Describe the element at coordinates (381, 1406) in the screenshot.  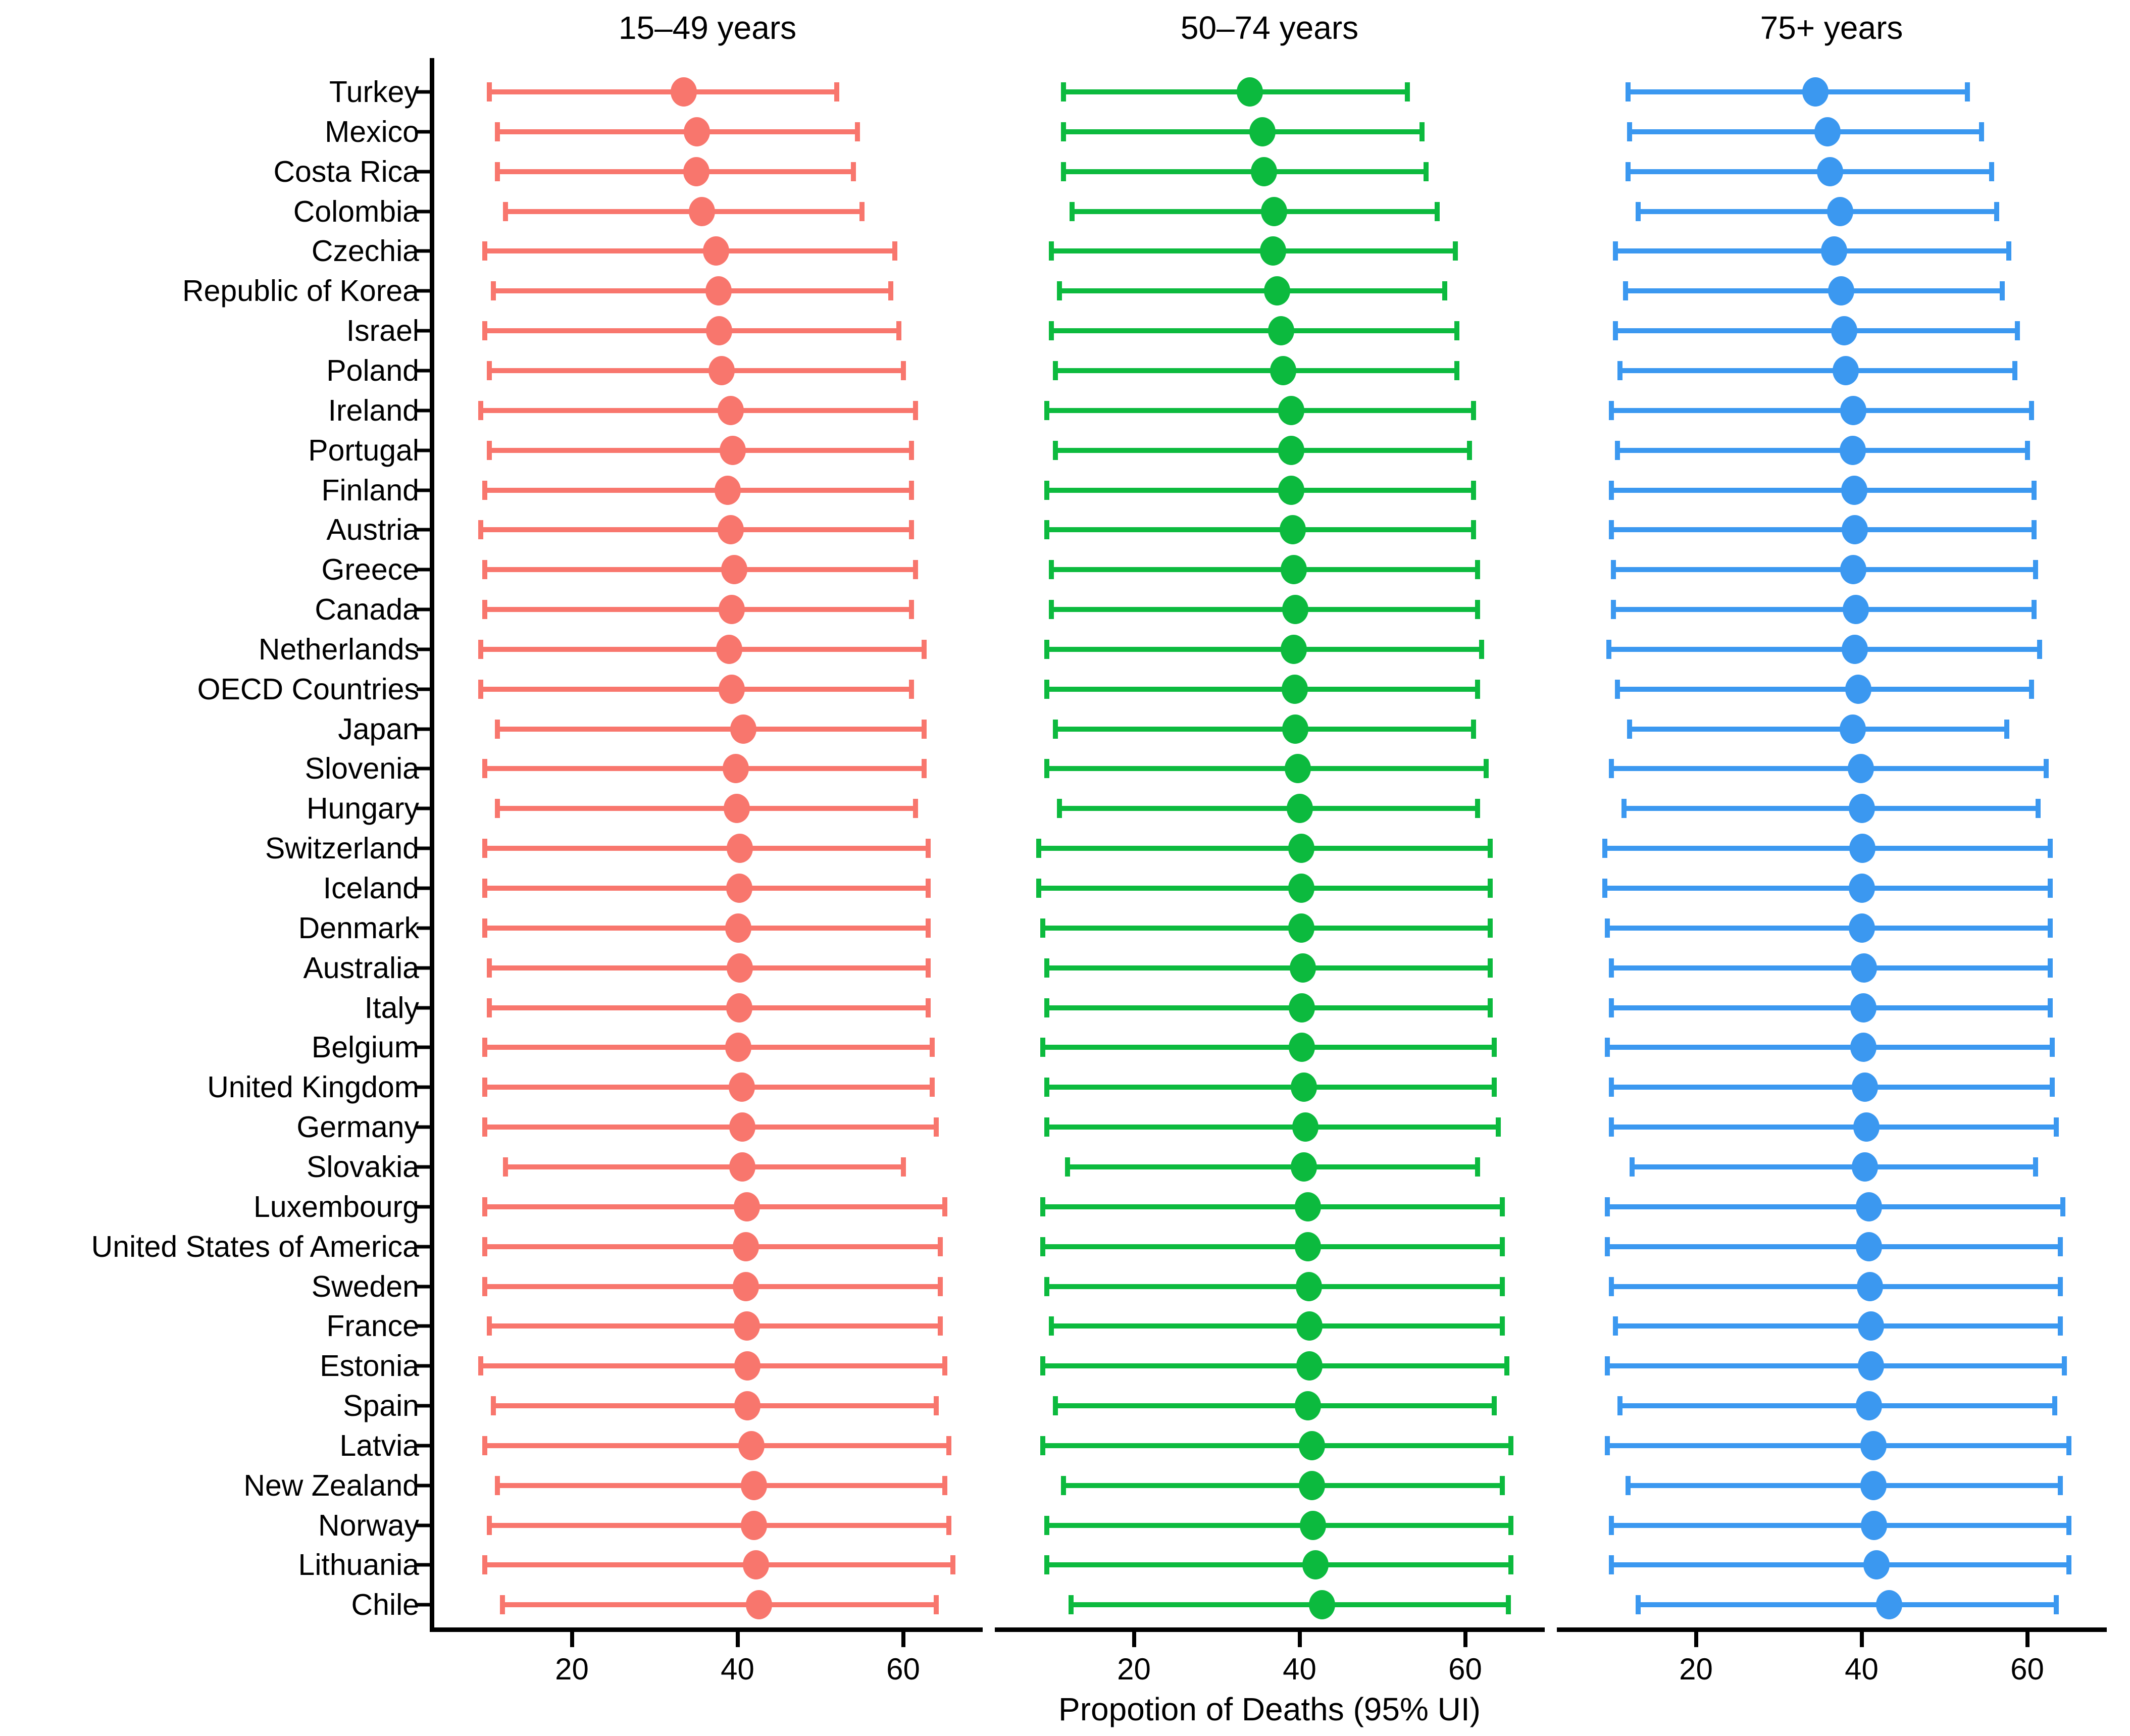
I see `country-label: Spain` at that location.